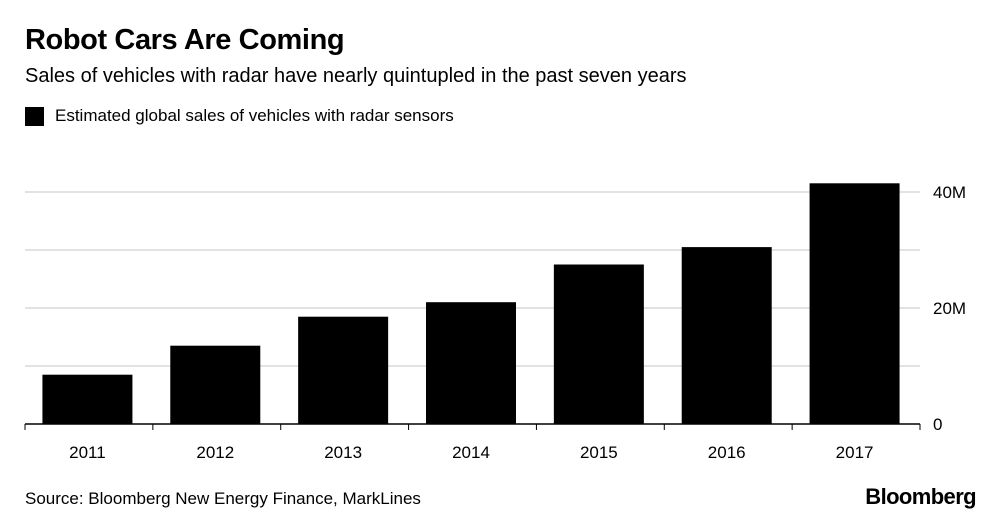 The image size is (1000, 522). I want to click on y-tick-label: 0, so click(937, 424).